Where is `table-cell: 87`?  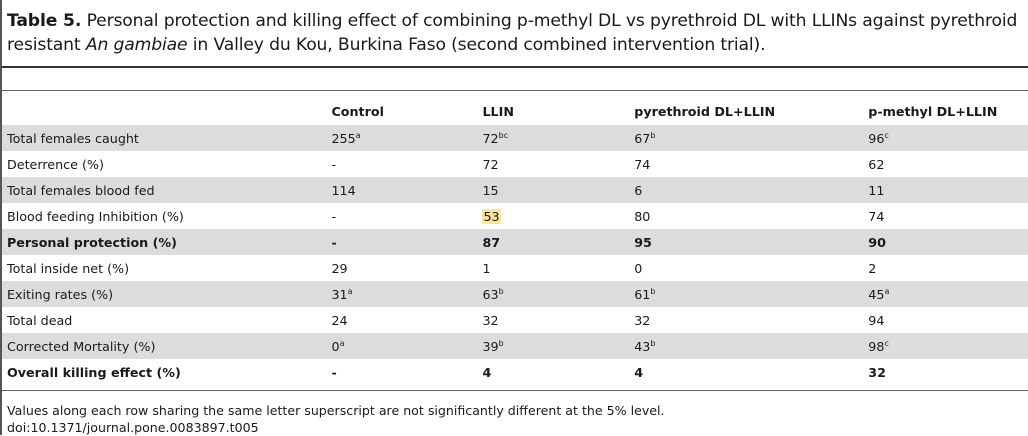 table-cell: 87 is located at coordinates (558, 242).